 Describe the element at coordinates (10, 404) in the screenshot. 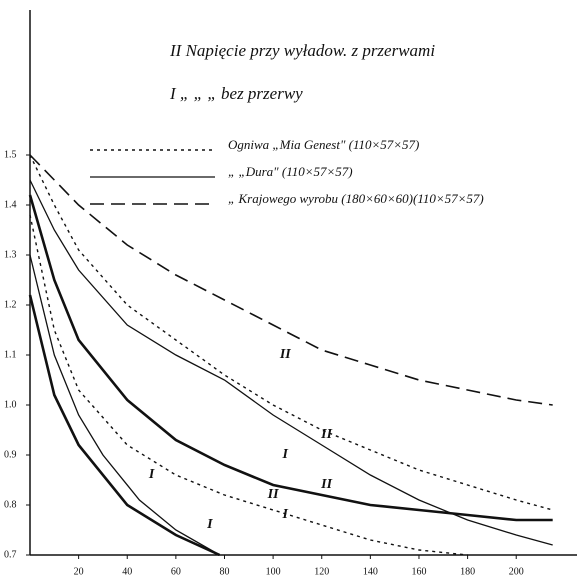

I see `y-tick-label: 1.0` at that location.